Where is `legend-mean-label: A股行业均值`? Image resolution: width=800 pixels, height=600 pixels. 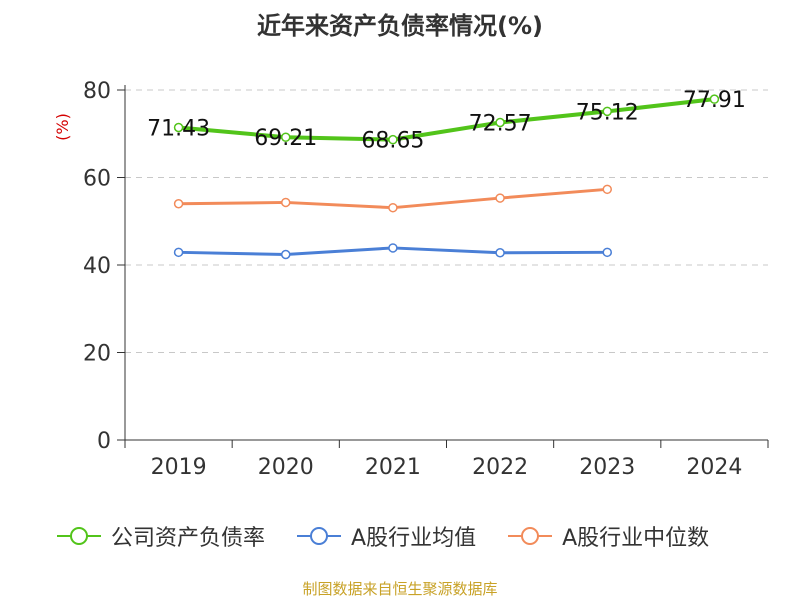 legend-mean-label: A股行业均值 is located at coordinates (414, 538).